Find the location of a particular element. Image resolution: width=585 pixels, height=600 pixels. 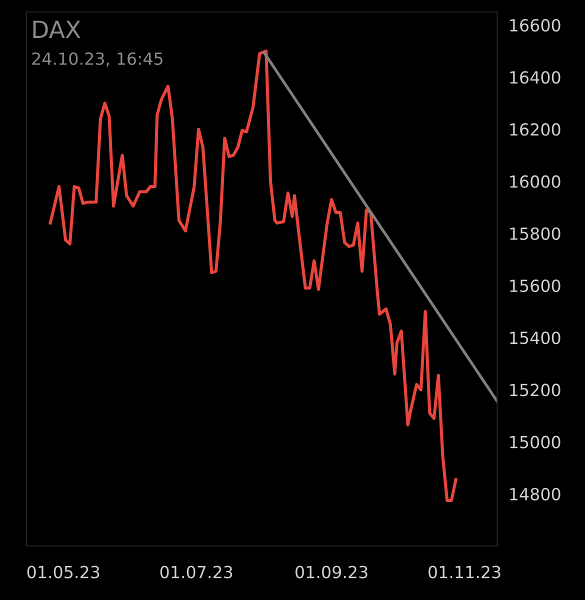

y-tick-label: 15600 is located at coordinates (535, 285).